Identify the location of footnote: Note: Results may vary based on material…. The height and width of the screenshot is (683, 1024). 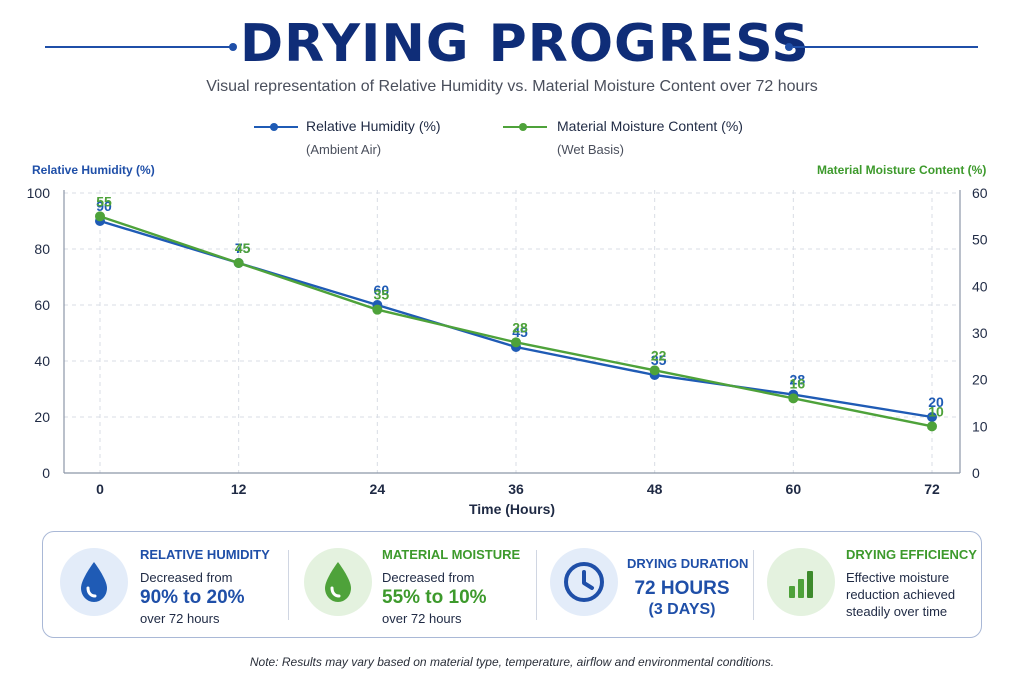
(512, 662).